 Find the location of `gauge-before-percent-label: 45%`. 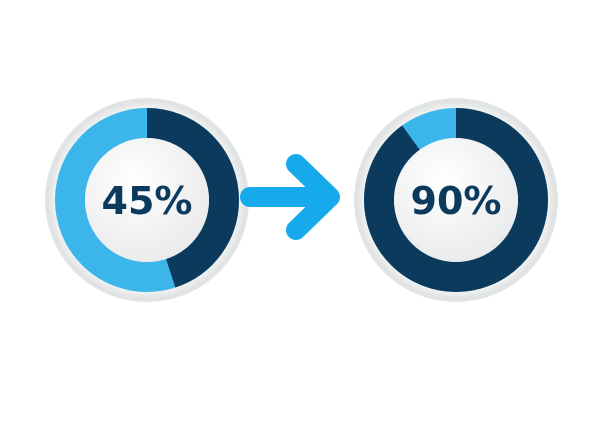

gauge-before-percent-label: 45% is located at coordinates (147, 201).